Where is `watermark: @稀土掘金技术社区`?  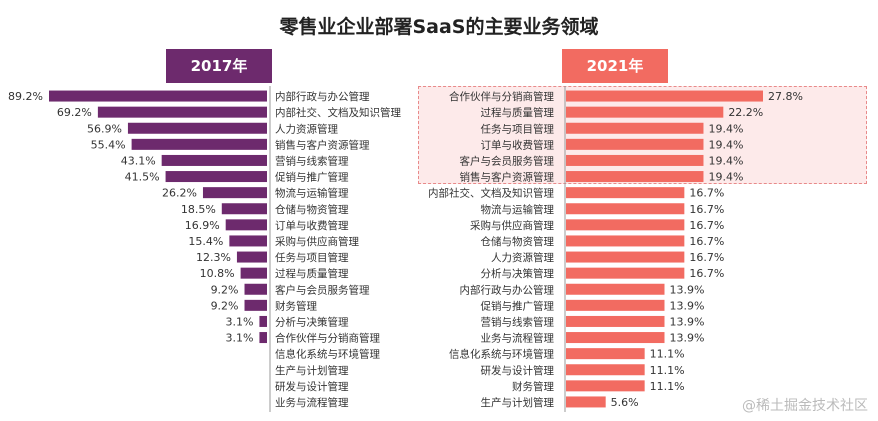
watermark: @稀土掘金技术社区 is located at coordinates (805, 406).